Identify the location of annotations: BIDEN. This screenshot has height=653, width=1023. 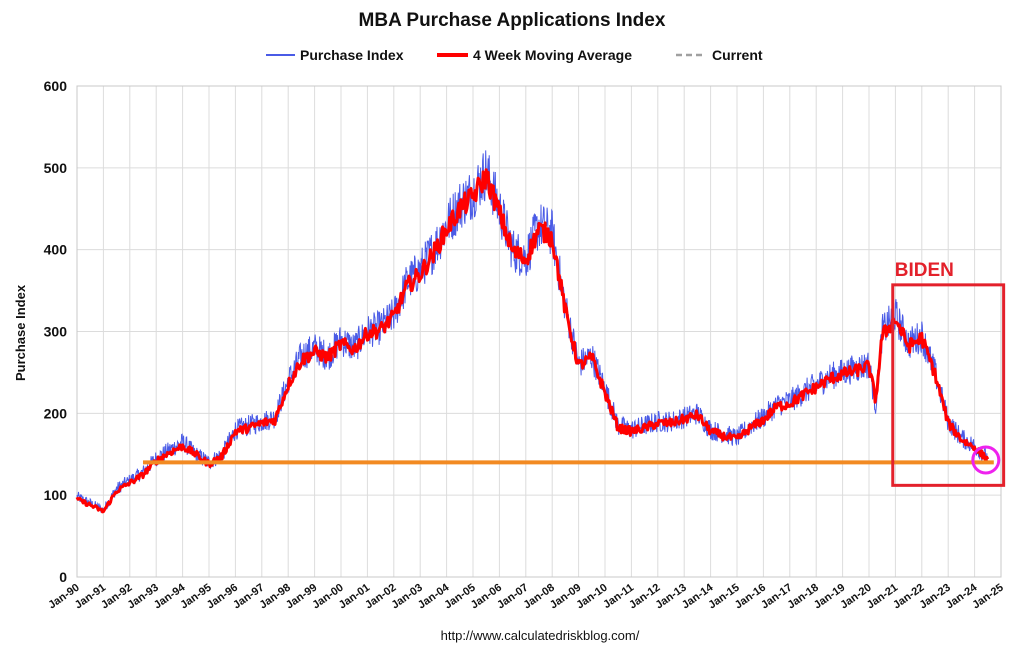
(948, 373).